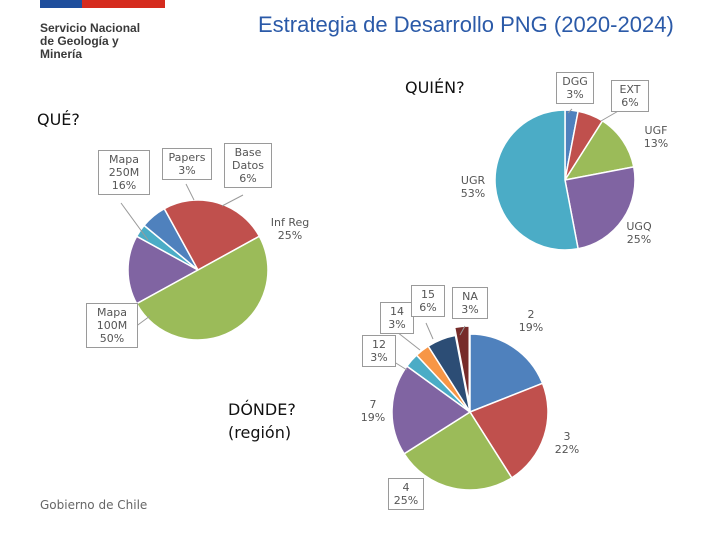  Describe the element at coordinates (90, 28) in the screenshot. I see `logo-line: Servicio Nacional` at that location.